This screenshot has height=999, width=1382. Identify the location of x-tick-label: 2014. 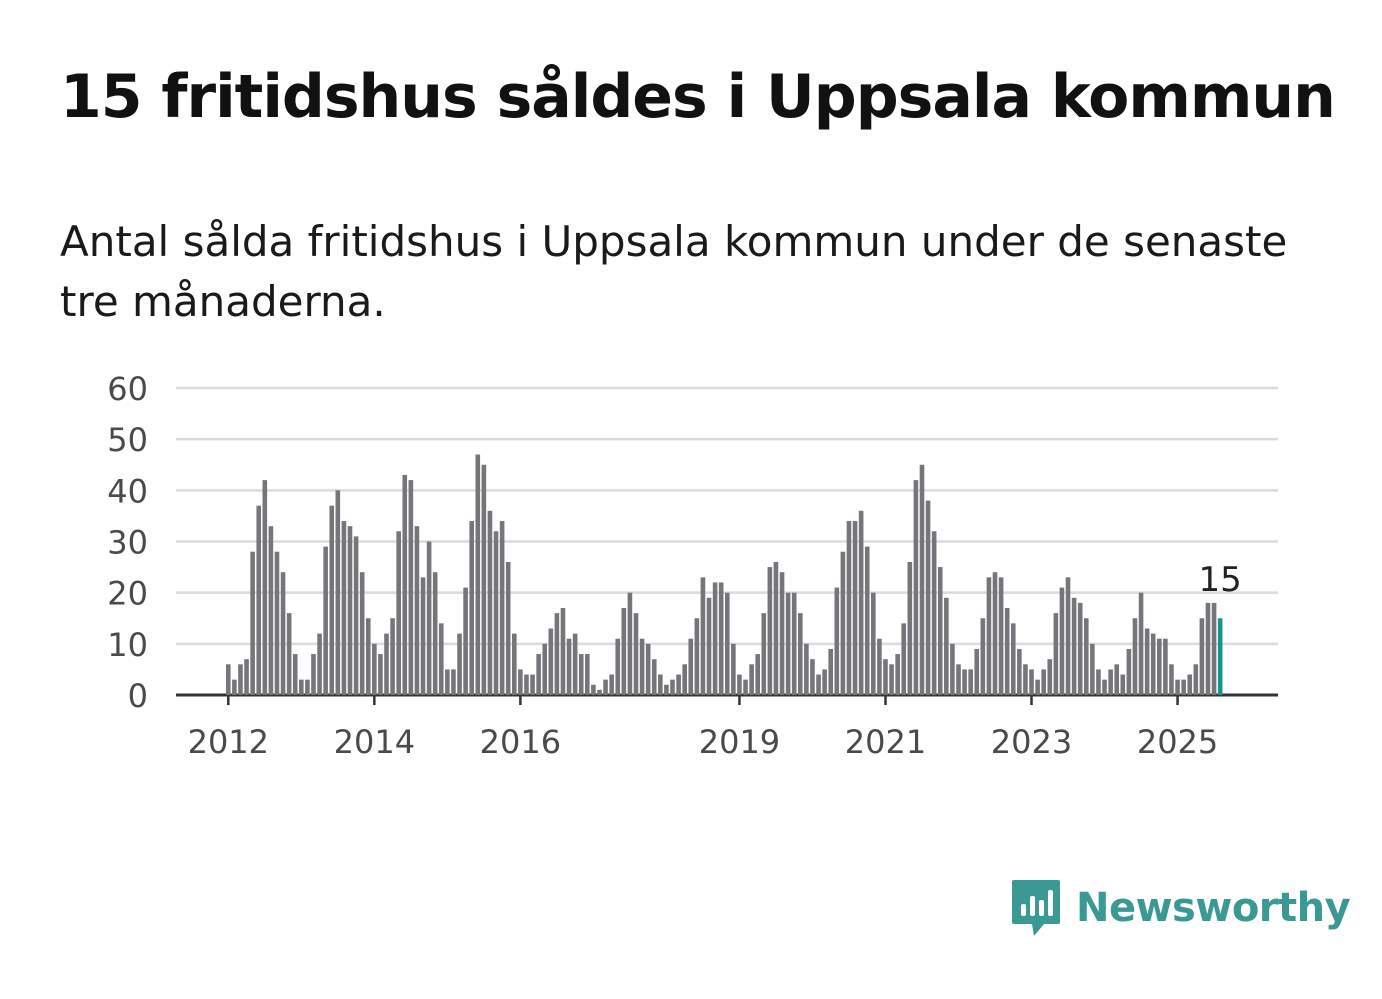
(374, 742).